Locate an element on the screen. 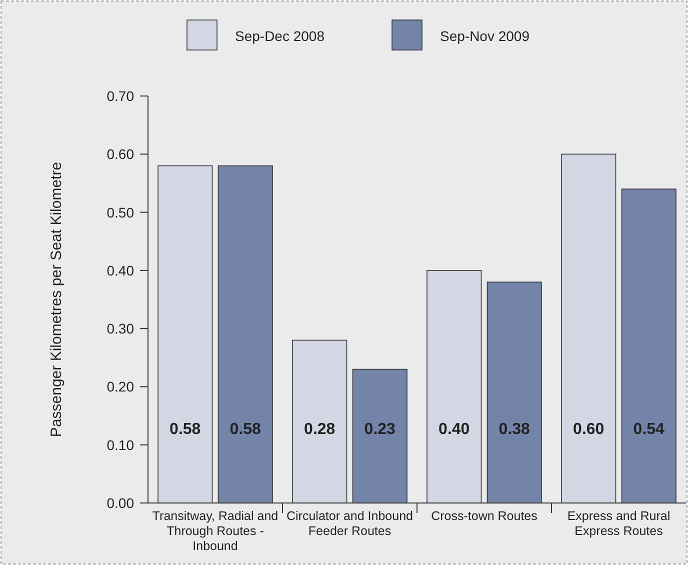 This screenshot has width=688, height=565. y-tick-label: 0.00 is located at coordinates (120, 503).